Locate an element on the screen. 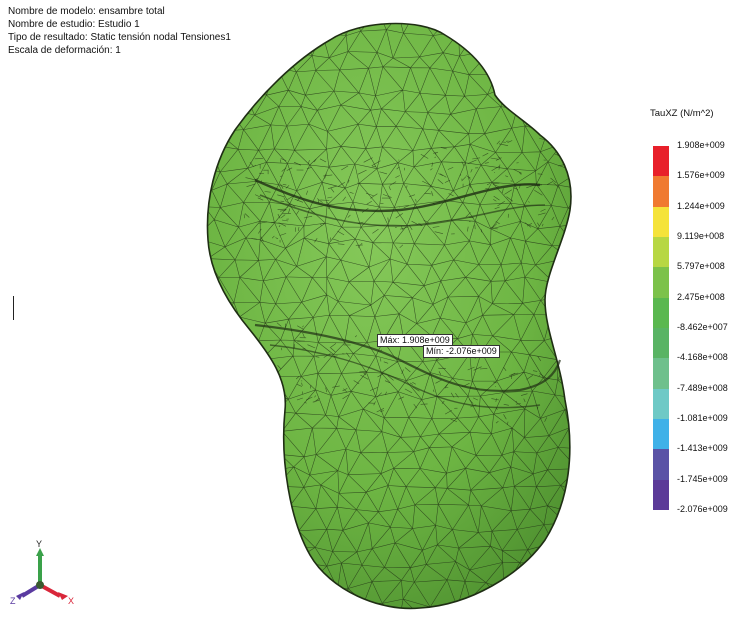  model-name-label: Nombre de modelo: ensambre total is located at coordinates (86, 11).